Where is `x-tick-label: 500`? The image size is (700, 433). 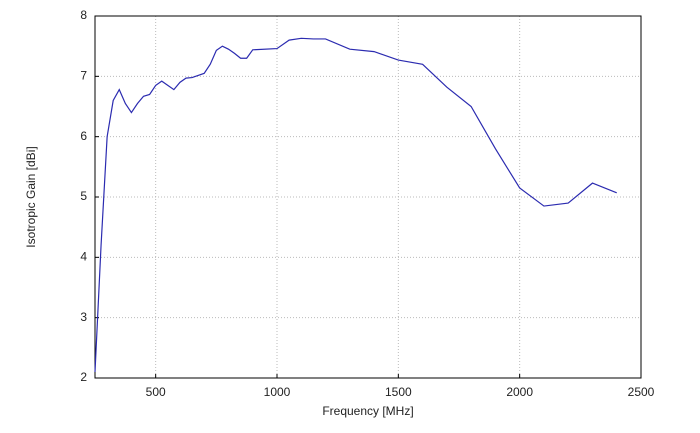
x-tick-label: 500 is located at coordinates (156, 392).